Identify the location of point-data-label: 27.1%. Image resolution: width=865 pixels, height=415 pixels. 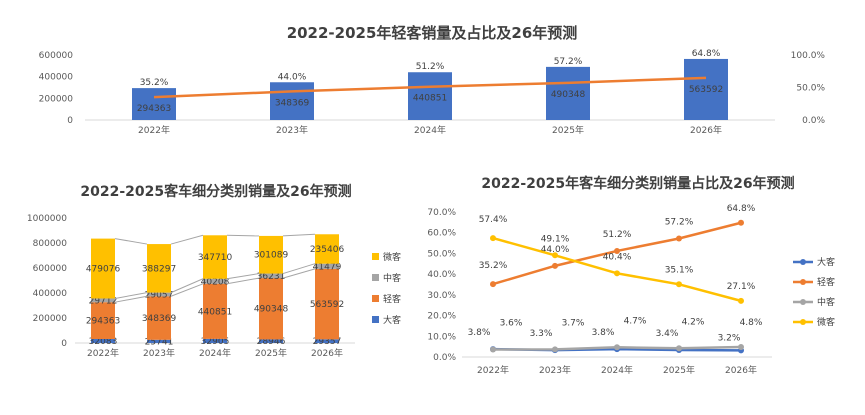
(741, 287).